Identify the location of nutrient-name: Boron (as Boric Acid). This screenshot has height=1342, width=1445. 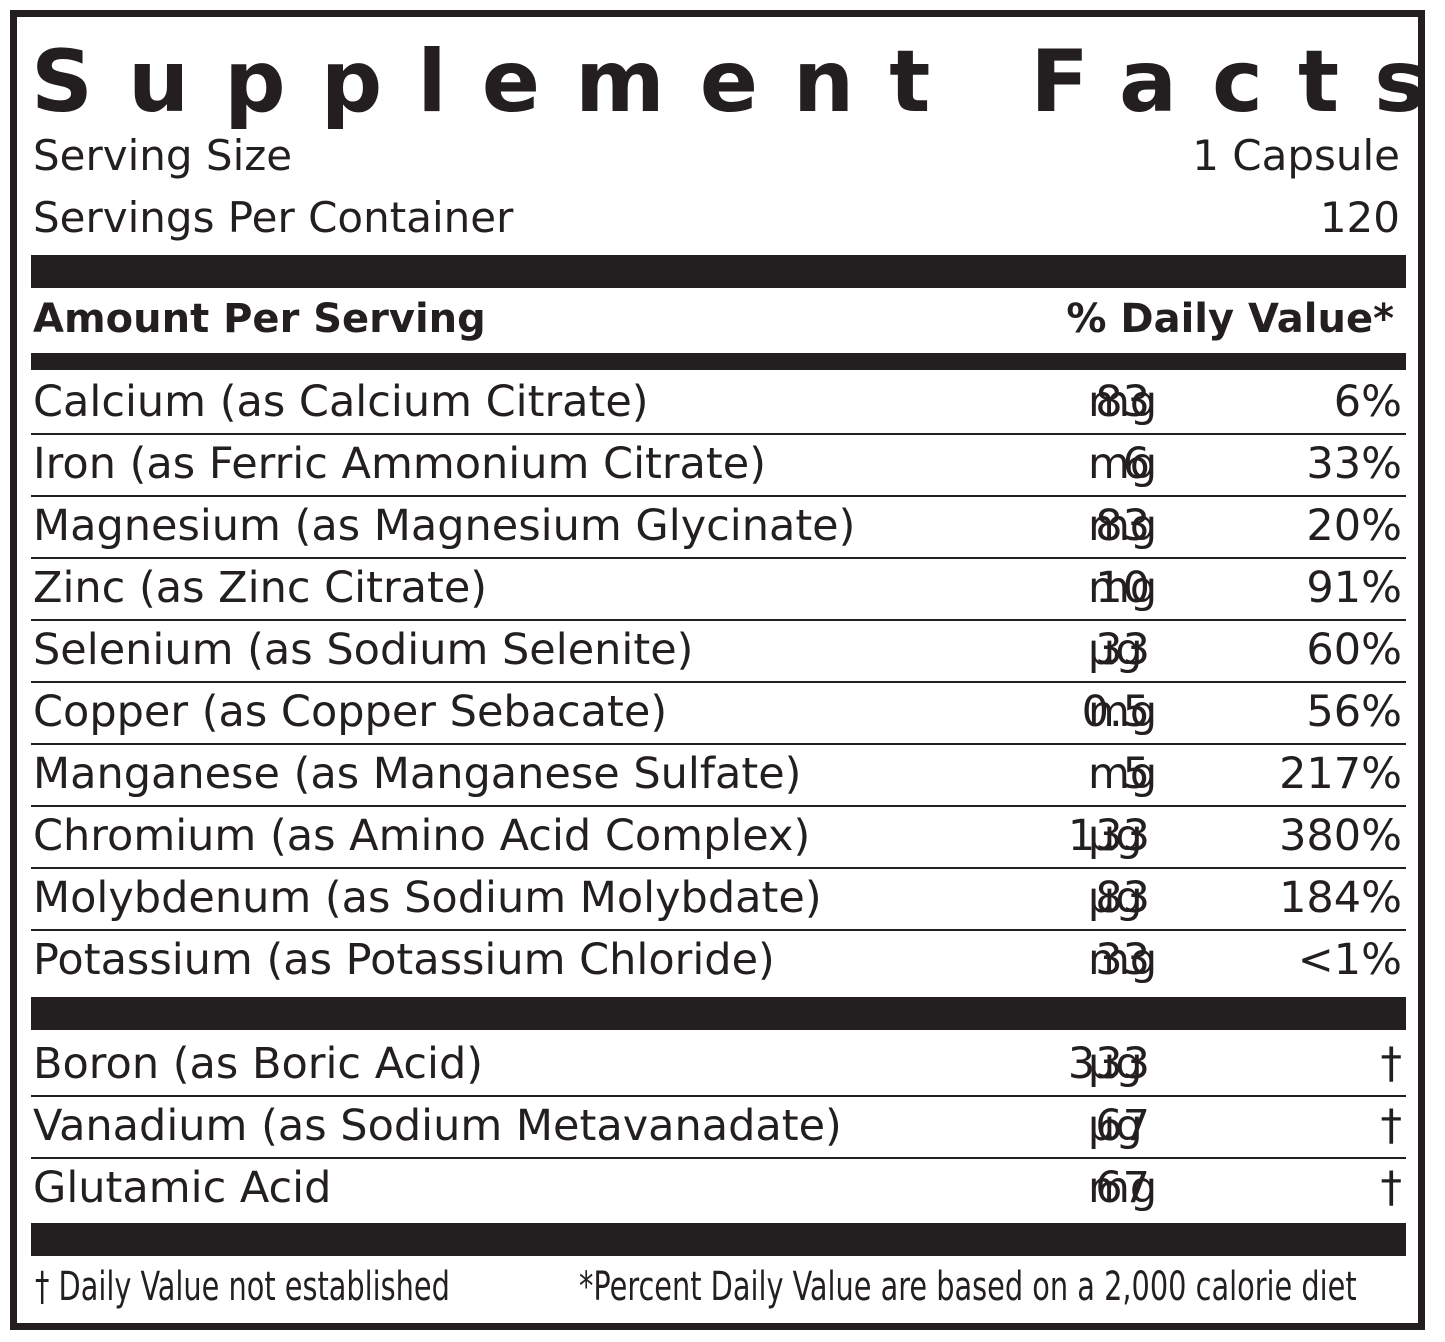
(258, 1064).